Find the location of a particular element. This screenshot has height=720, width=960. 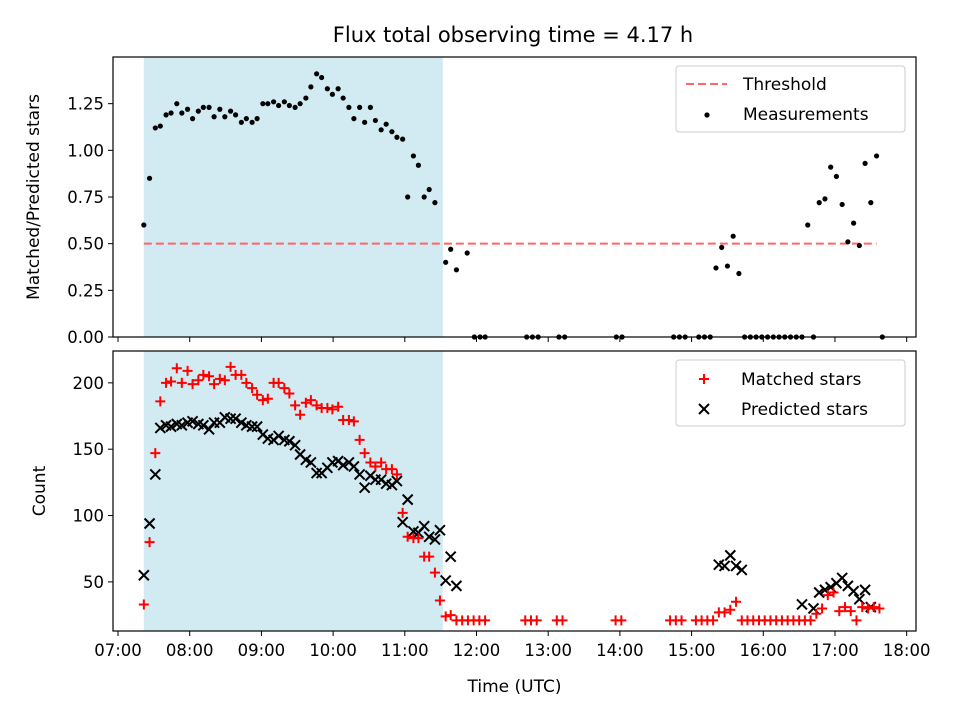

y-tick-label: 1.00 is located at coordinates (85, 150).